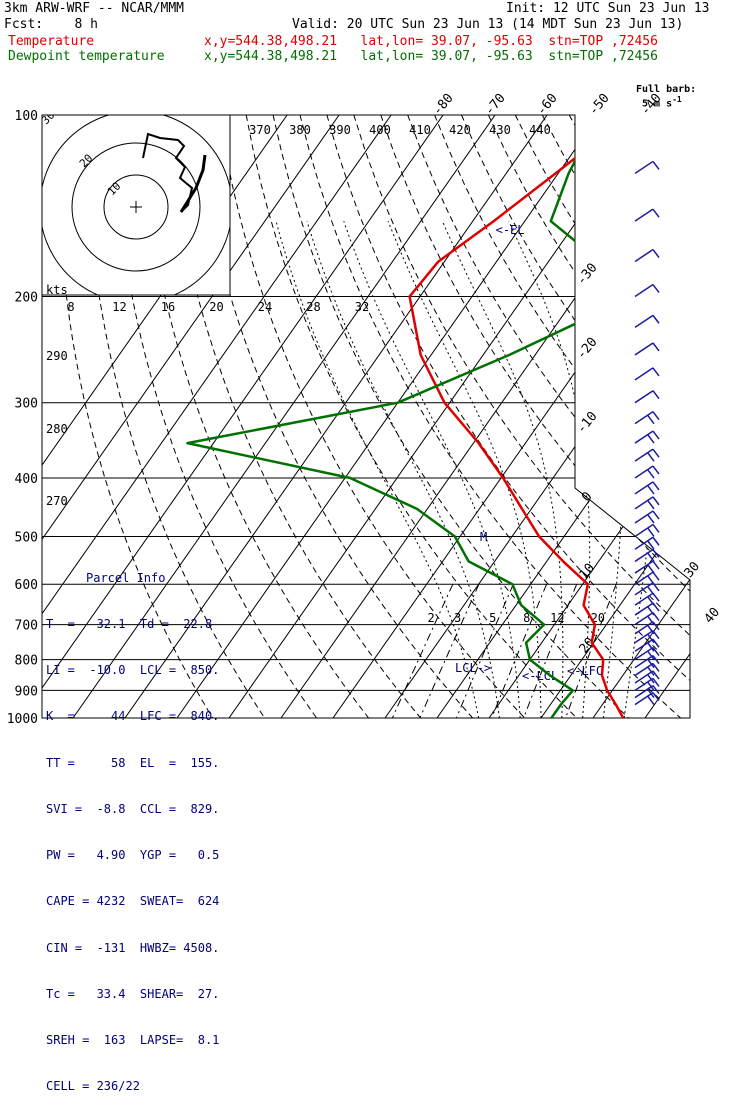 The width and height of the screenshot is (740, 1110). Describe the element at coordinates (22, 719) in the screenshot. I see `pressure-tick-label: 1000` at that location.